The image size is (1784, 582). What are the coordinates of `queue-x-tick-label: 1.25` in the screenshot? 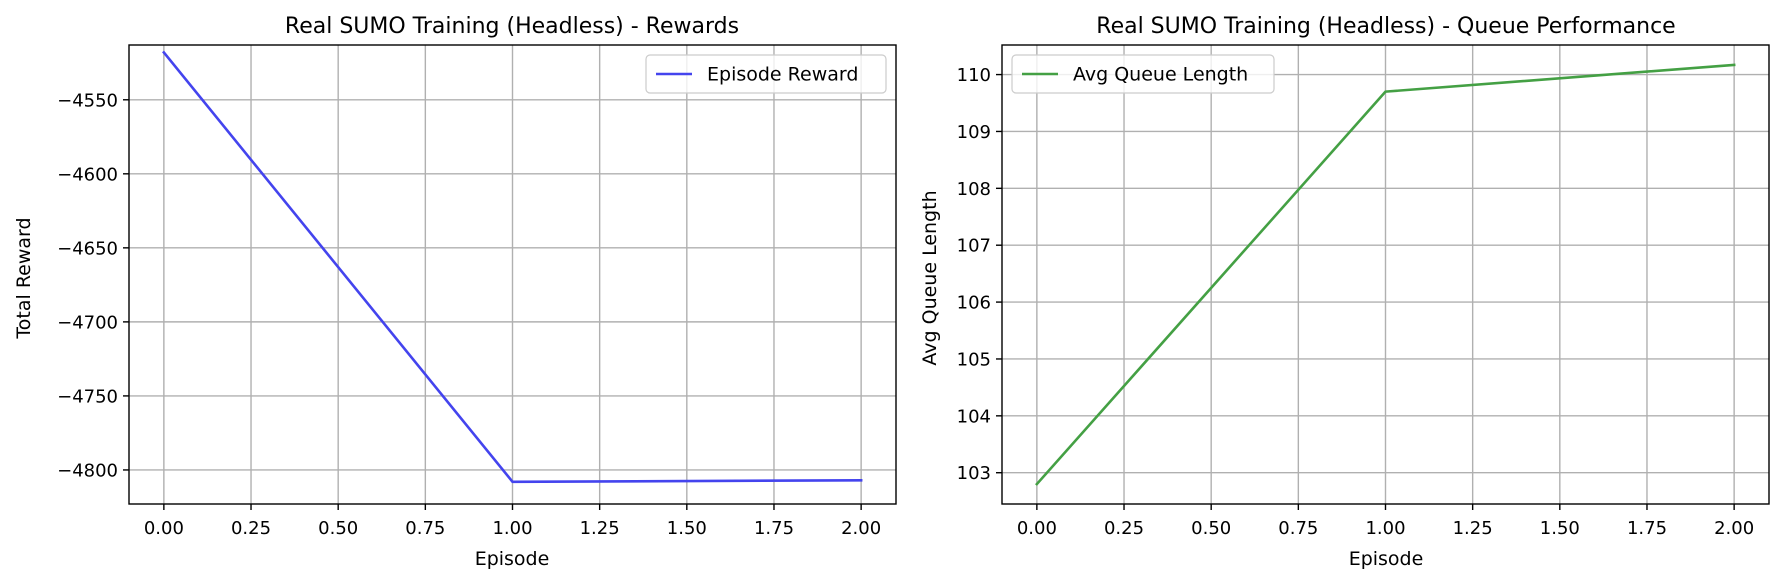 It's located at (1473, 528).